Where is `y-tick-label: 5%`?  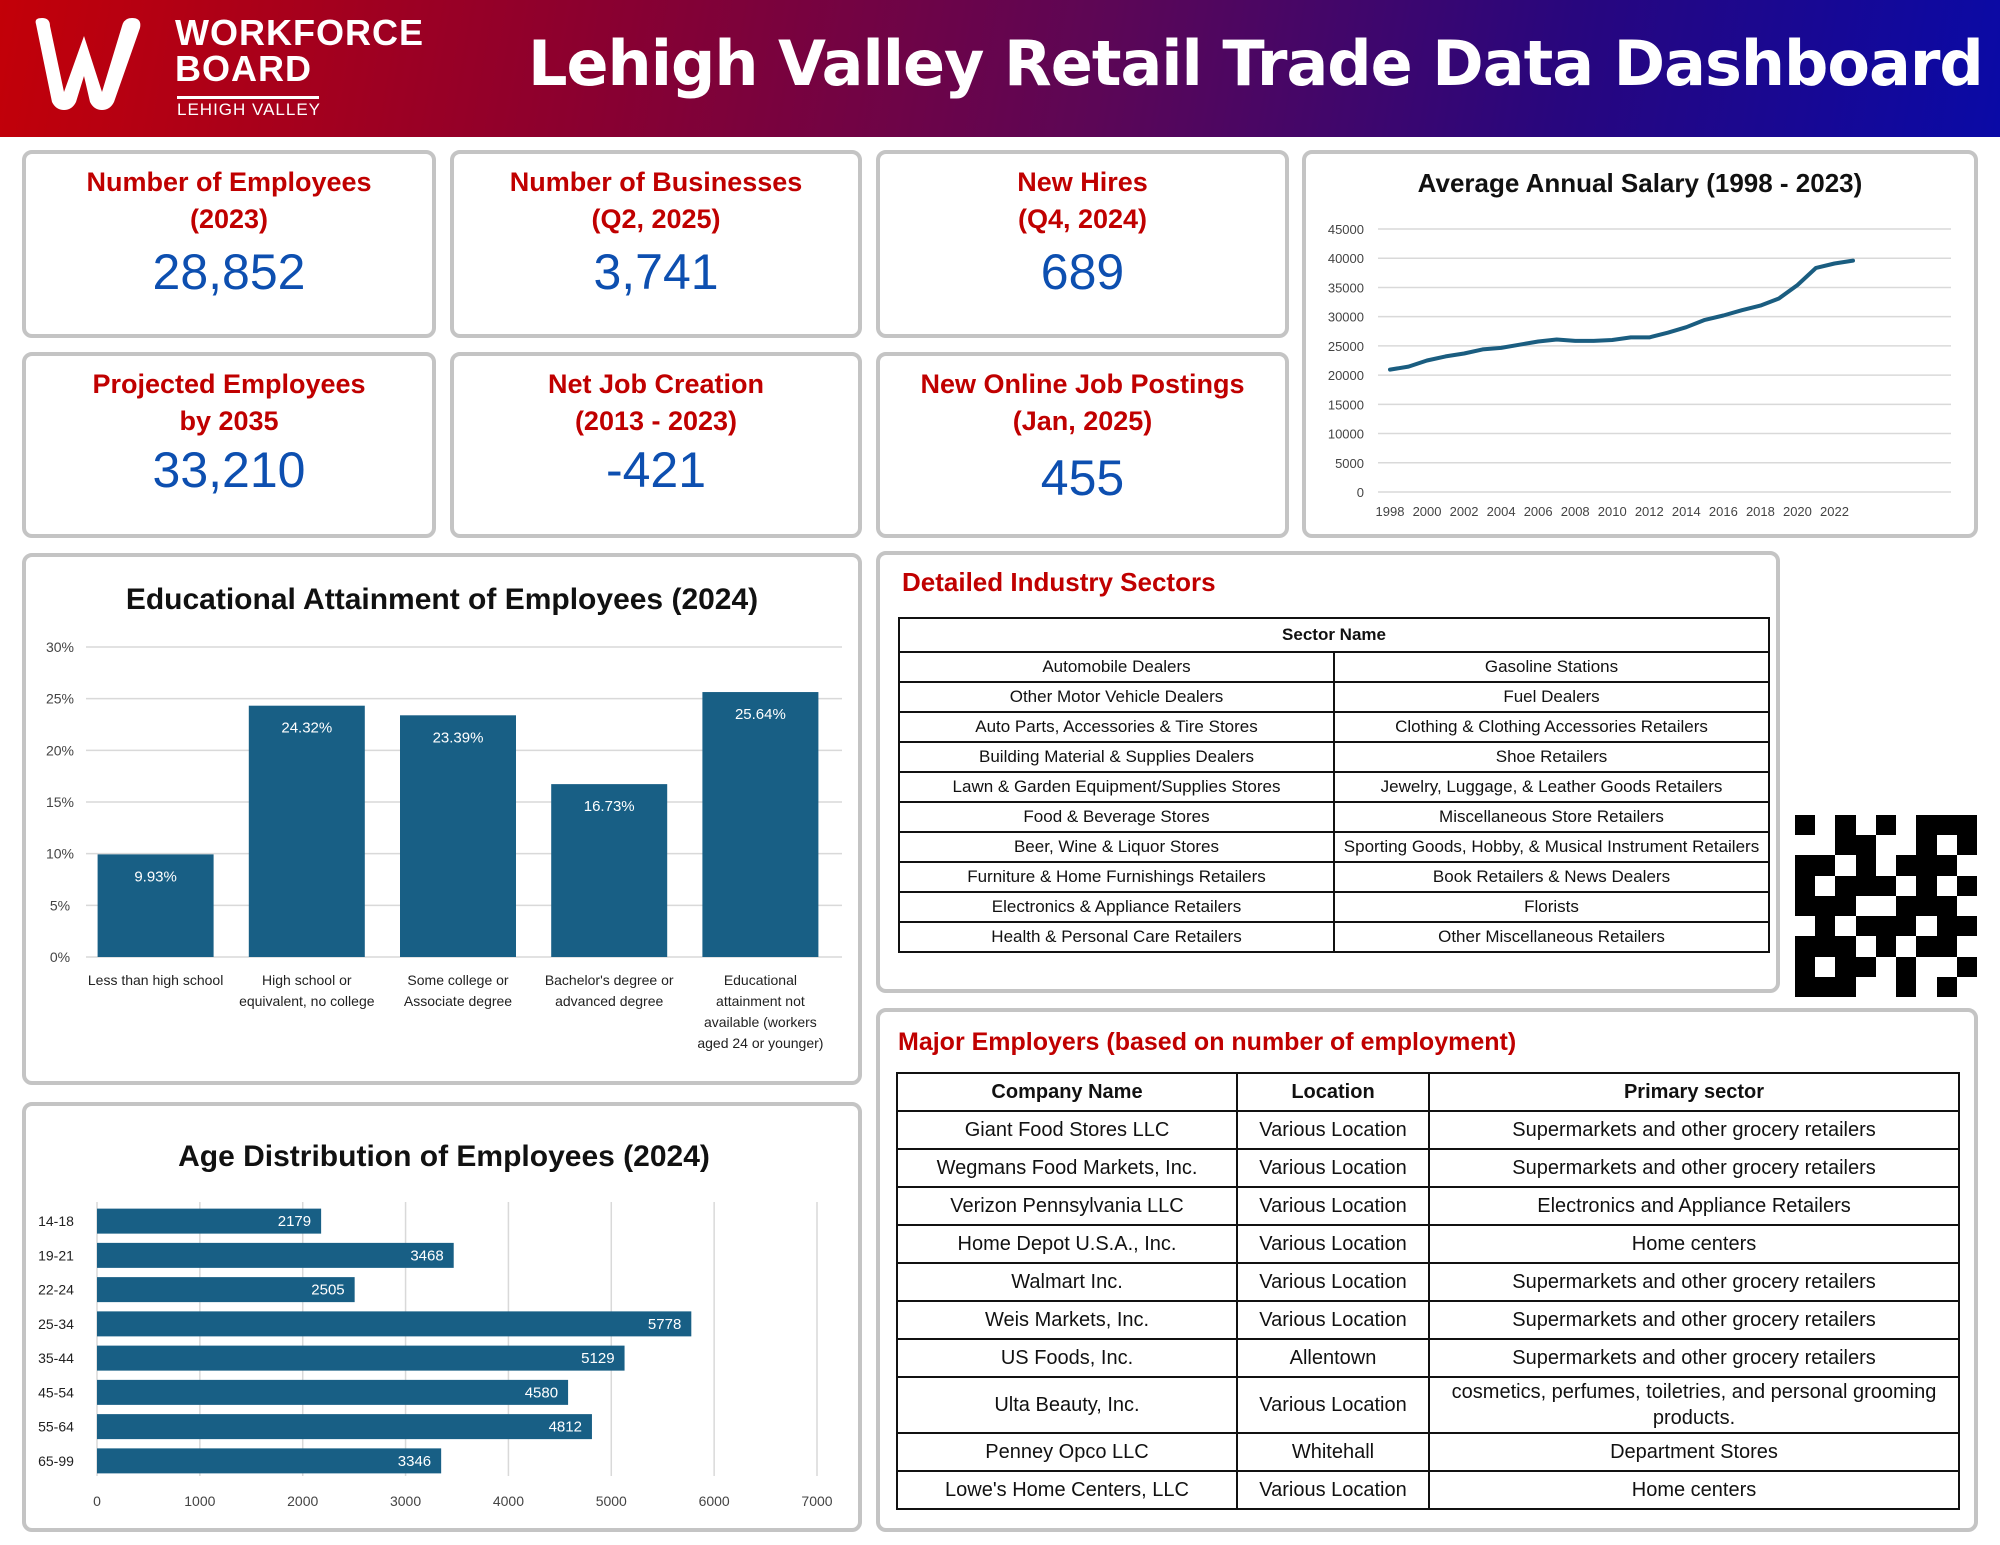 y-tick-label: 5% is located at coordinates (60, 905).